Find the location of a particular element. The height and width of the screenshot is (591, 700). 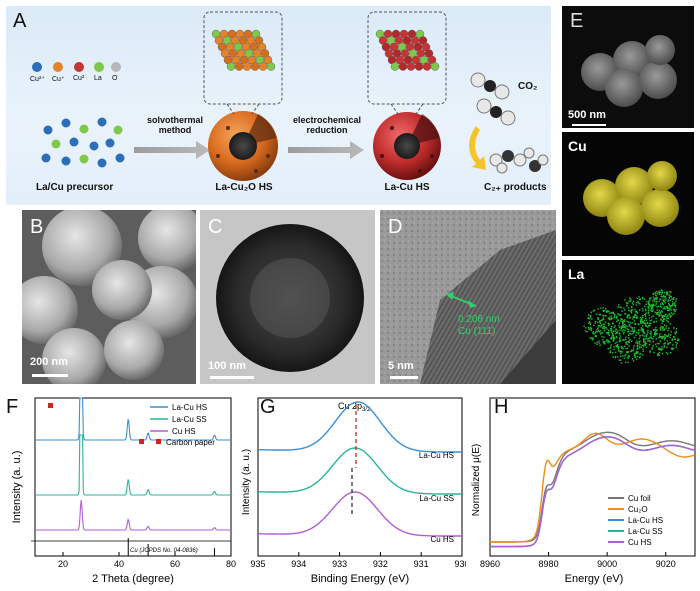

e-scale-label: 500 nm is located at coordinates (587, 115).